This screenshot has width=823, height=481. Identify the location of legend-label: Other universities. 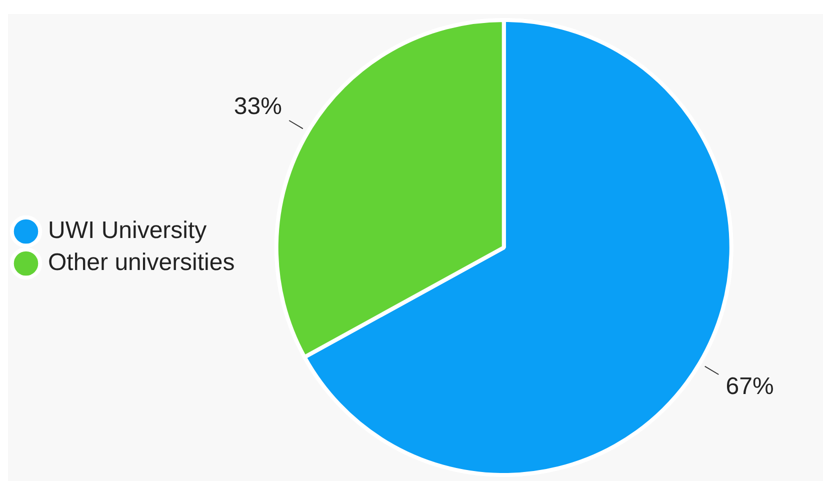
(141, 262).